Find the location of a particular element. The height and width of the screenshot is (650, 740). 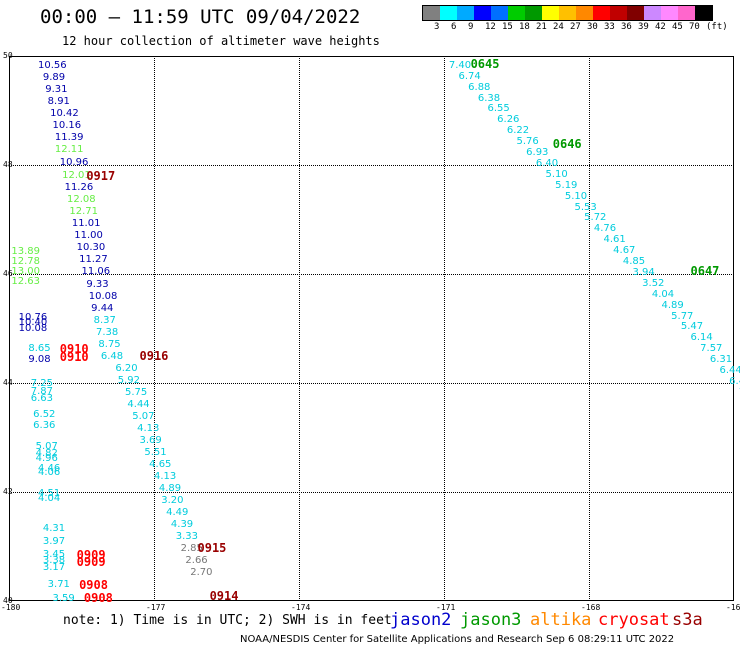

wave-height-value: 3.38 is located at coordinates (54, 560).